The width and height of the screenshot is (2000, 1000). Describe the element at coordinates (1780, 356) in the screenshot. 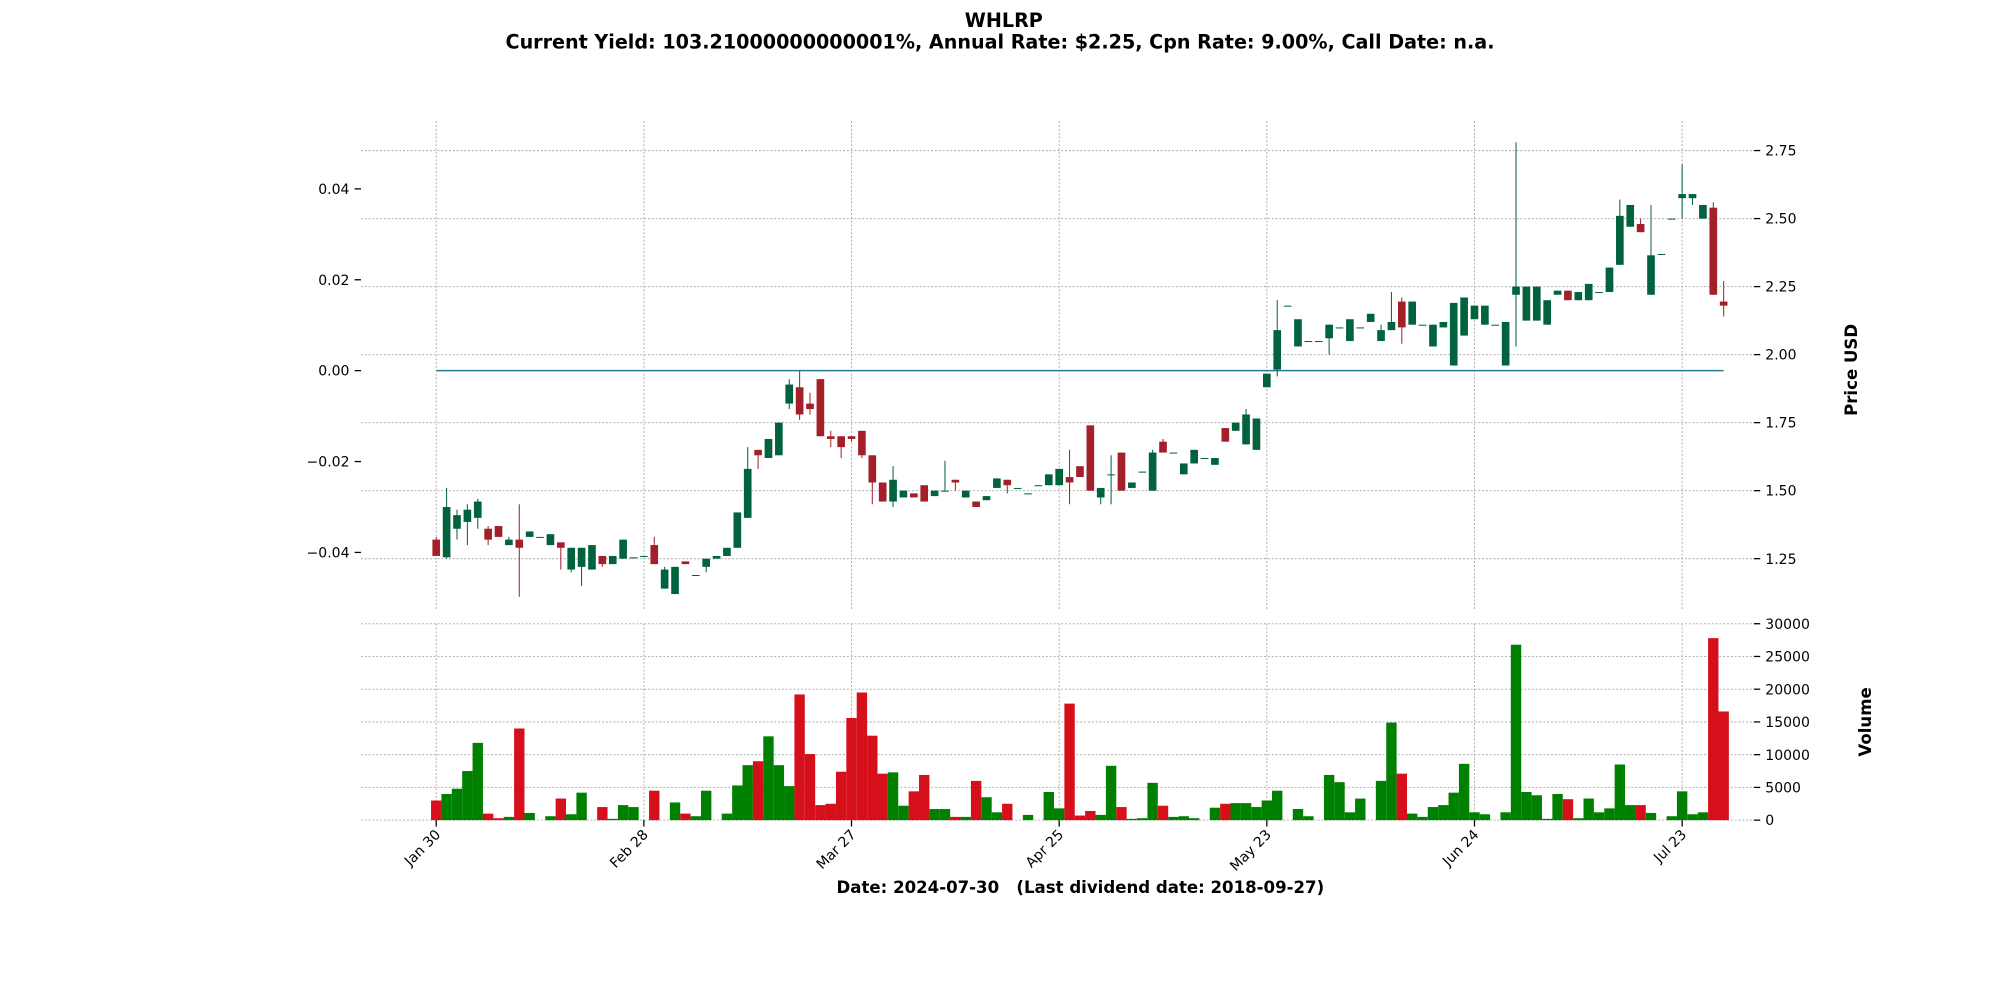

I see `y-tick-label: 2.00` at that location.